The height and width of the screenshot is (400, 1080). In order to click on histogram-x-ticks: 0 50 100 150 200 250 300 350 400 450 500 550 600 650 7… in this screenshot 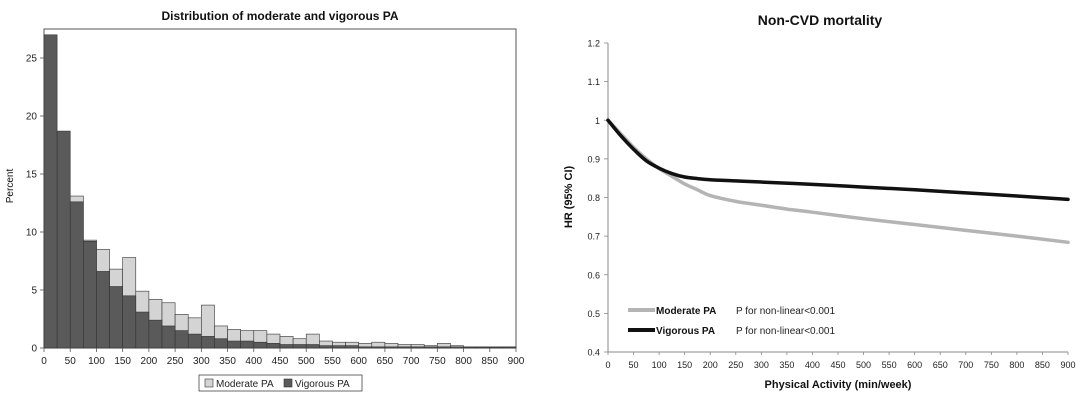, I will do `click(283, 357)`.